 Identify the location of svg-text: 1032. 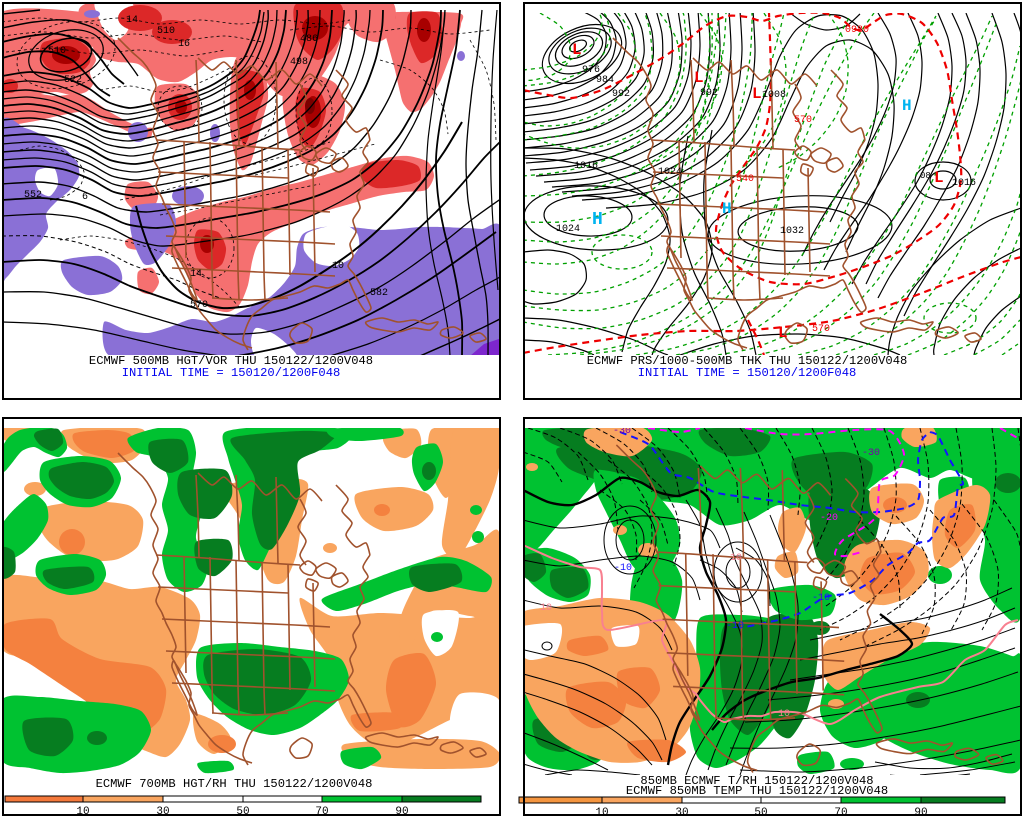
(792, 231).